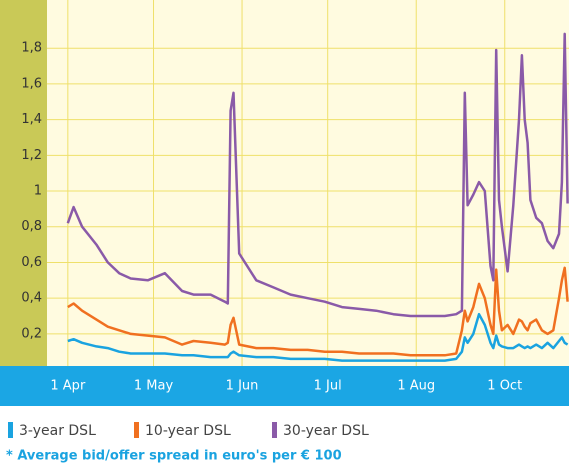 This screenshot has height=466, width=569. Describe the element at coordinates (188, 431) in the screenshot. I see `legend-label: 10-year DSL` at that location.